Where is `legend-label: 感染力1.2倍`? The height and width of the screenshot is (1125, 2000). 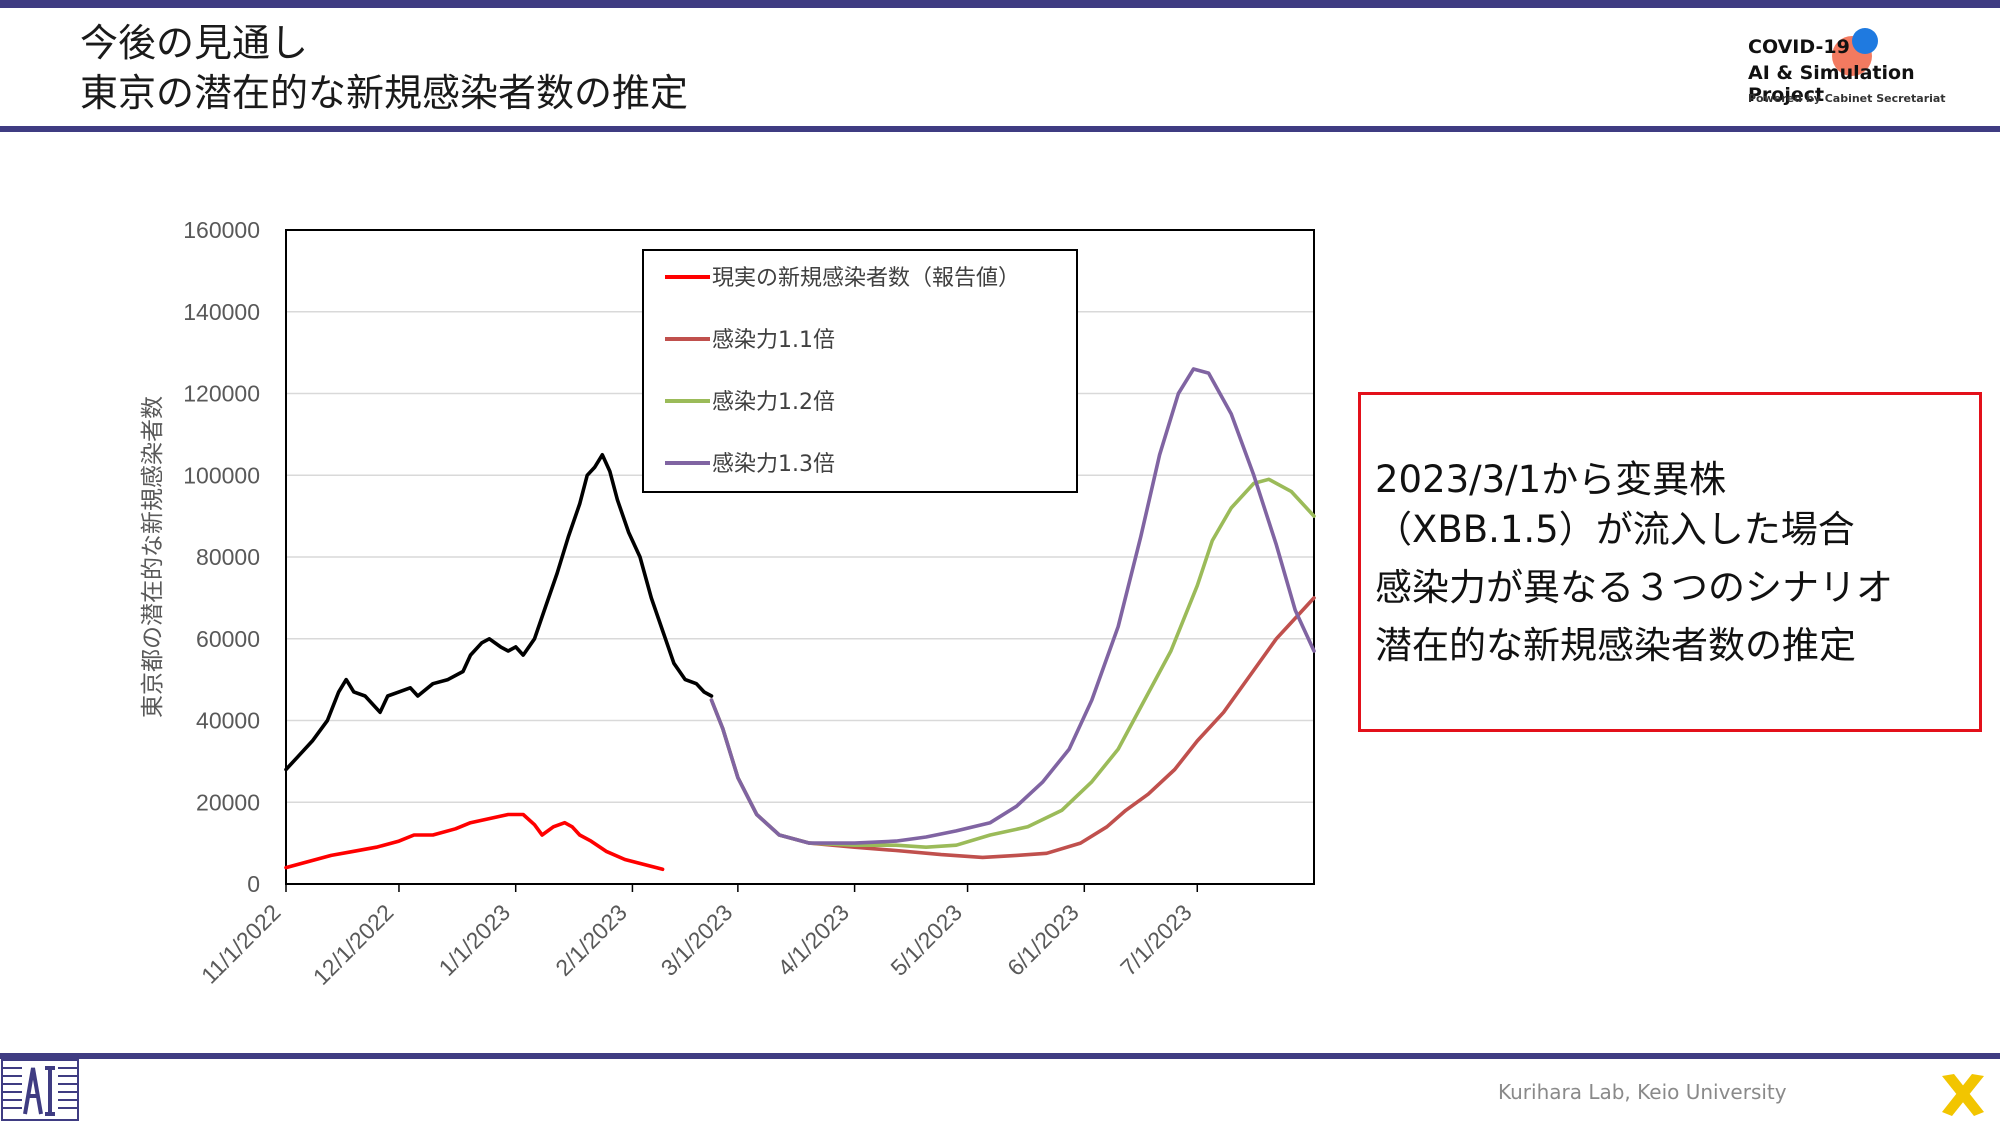
legend-label: 感染力1.2倍 is located at coordinates (773, 402).